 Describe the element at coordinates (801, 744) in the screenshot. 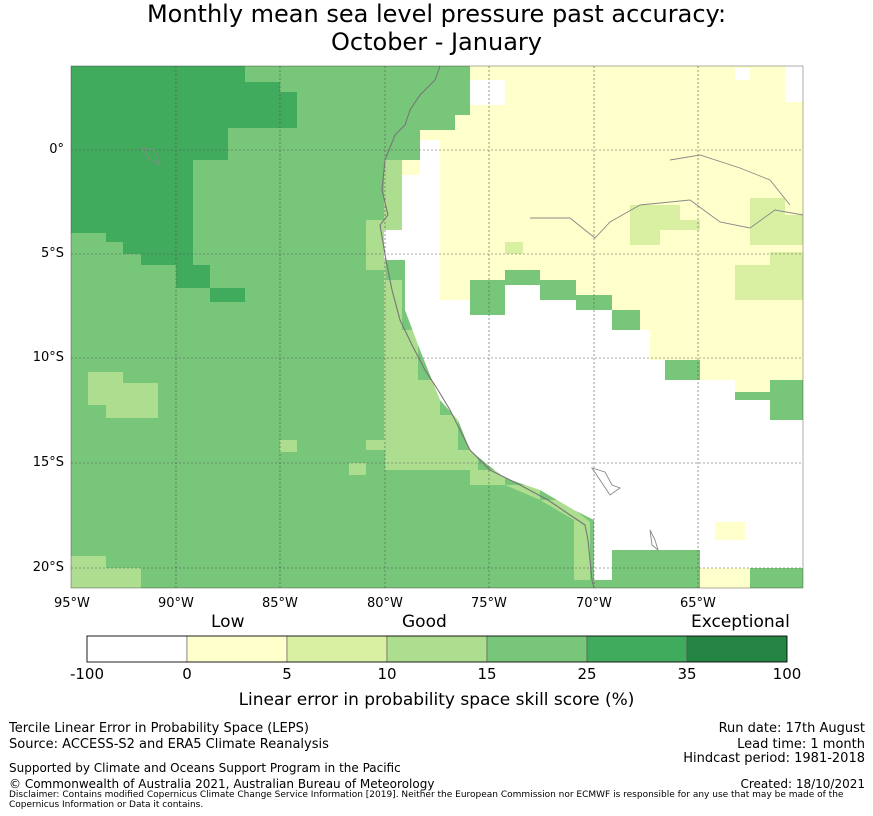

I see `footer-lead-time: Lead time: 1 month` at that location.